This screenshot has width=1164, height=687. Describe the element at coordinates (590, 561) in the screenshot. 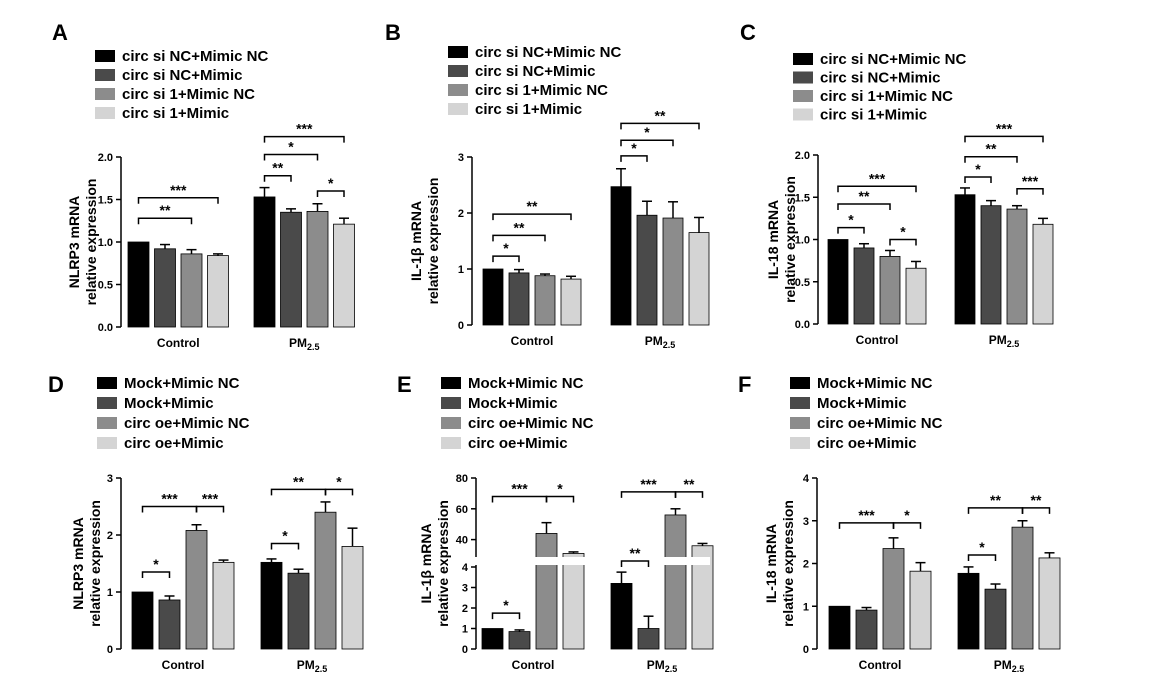

I see `axis-break` at that location.